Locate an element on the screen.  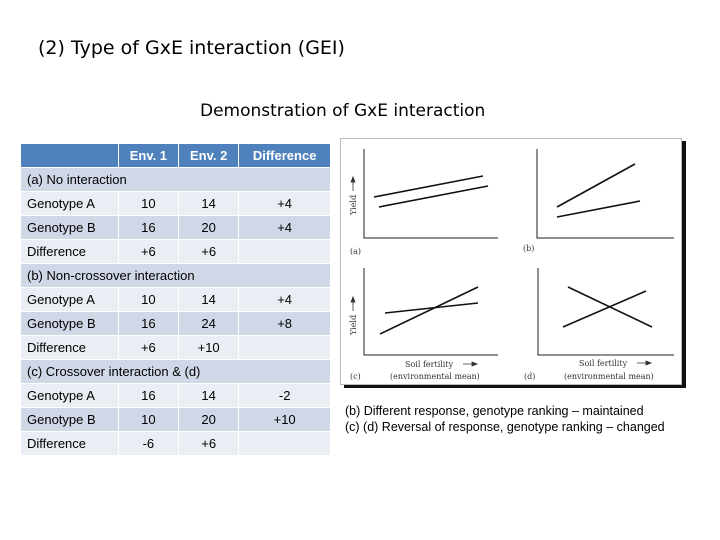
line-c1 is located at coordinates (429, 310).